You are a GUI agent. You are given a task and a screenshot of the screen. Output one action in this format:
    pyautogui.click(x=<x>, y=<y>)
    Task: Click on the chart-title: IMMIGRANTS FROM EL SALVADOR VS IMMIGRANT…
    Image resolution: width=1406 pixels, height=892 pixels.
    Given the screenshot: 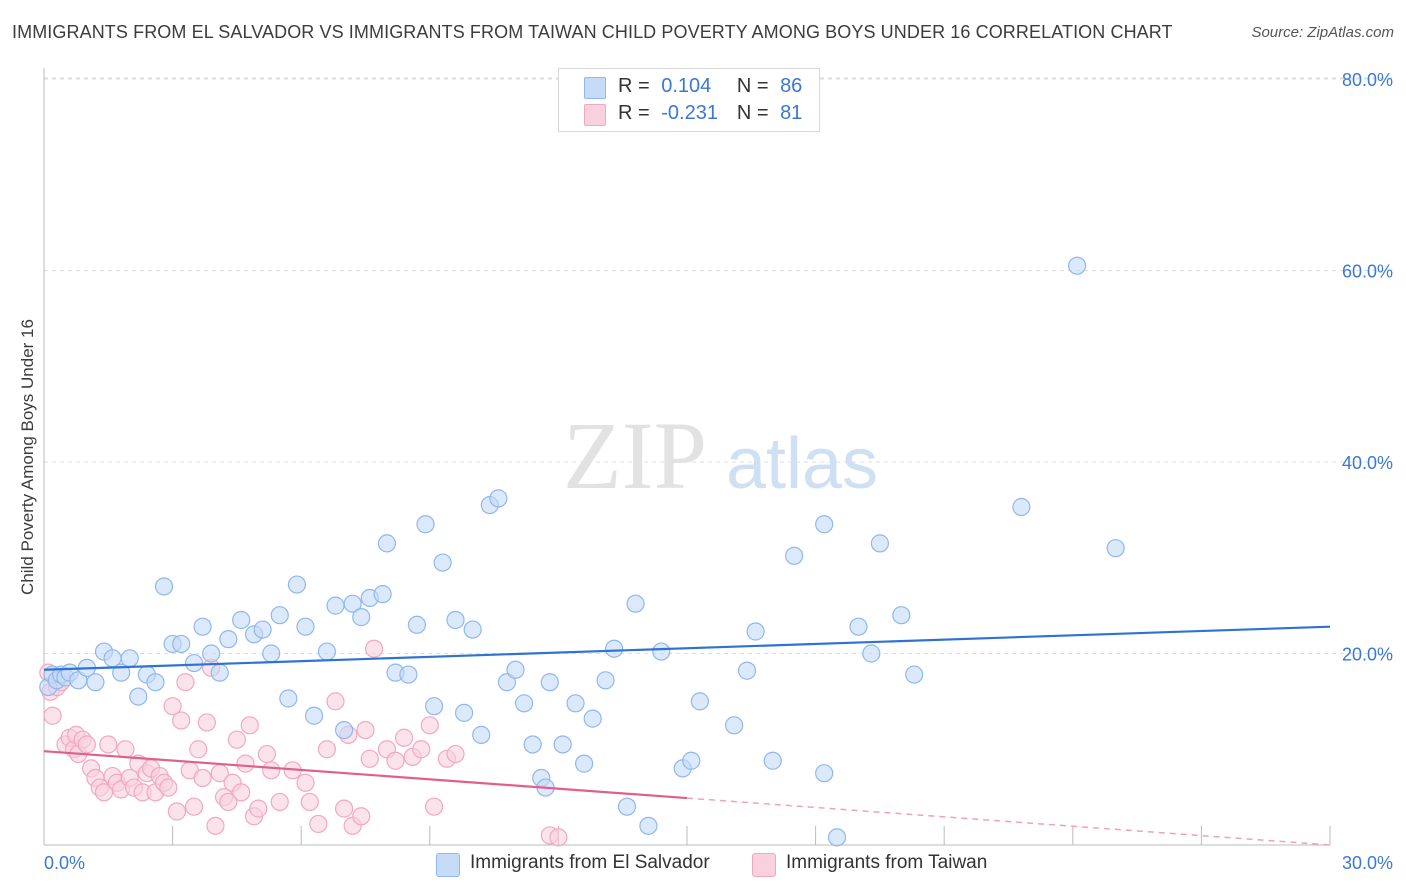 What is the action you would take?
    pyautogui.click(x=592, y=32)
    